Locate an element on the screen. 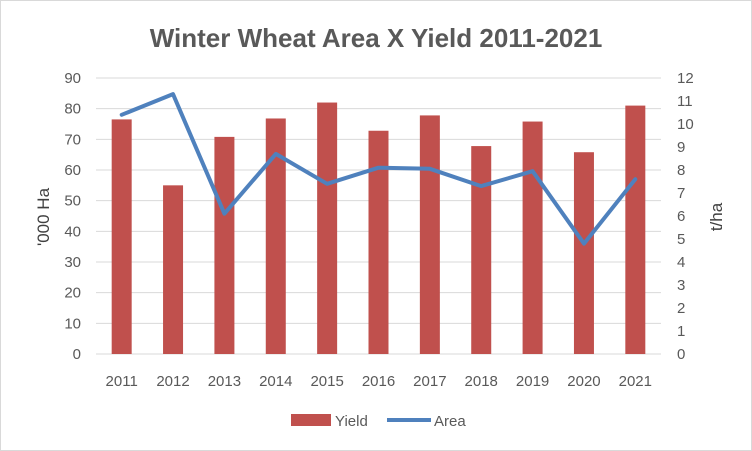 The width and height of the screenshot is (752, 451). bar-yield-2013 is located at coordinates (224, 245).